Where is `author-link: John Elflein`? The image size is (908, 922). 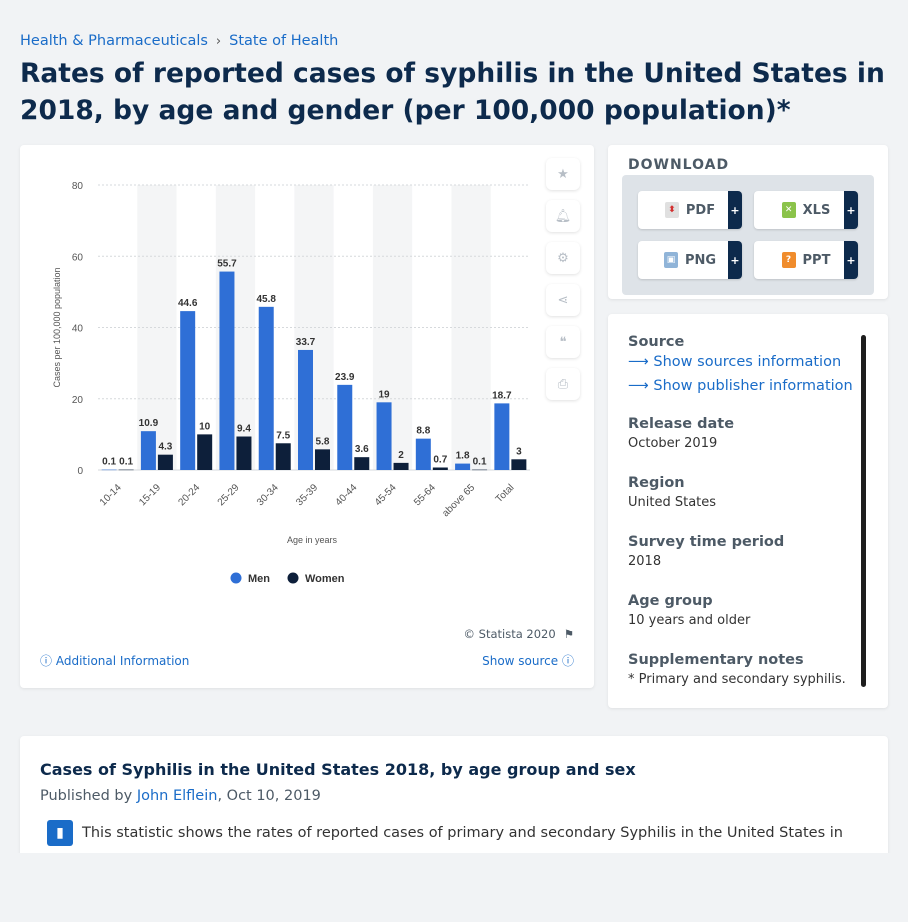 author-link: John Elflein is located at coordinates (177, 796).